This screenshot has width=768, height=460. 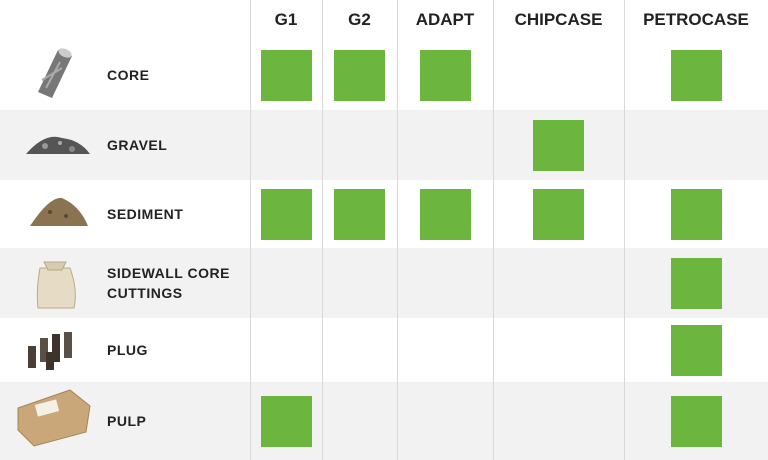 What do you see at coordinates (127, 350) in the screenshot?
I see `row-label: PLUG` at bounding box center [127, 350].